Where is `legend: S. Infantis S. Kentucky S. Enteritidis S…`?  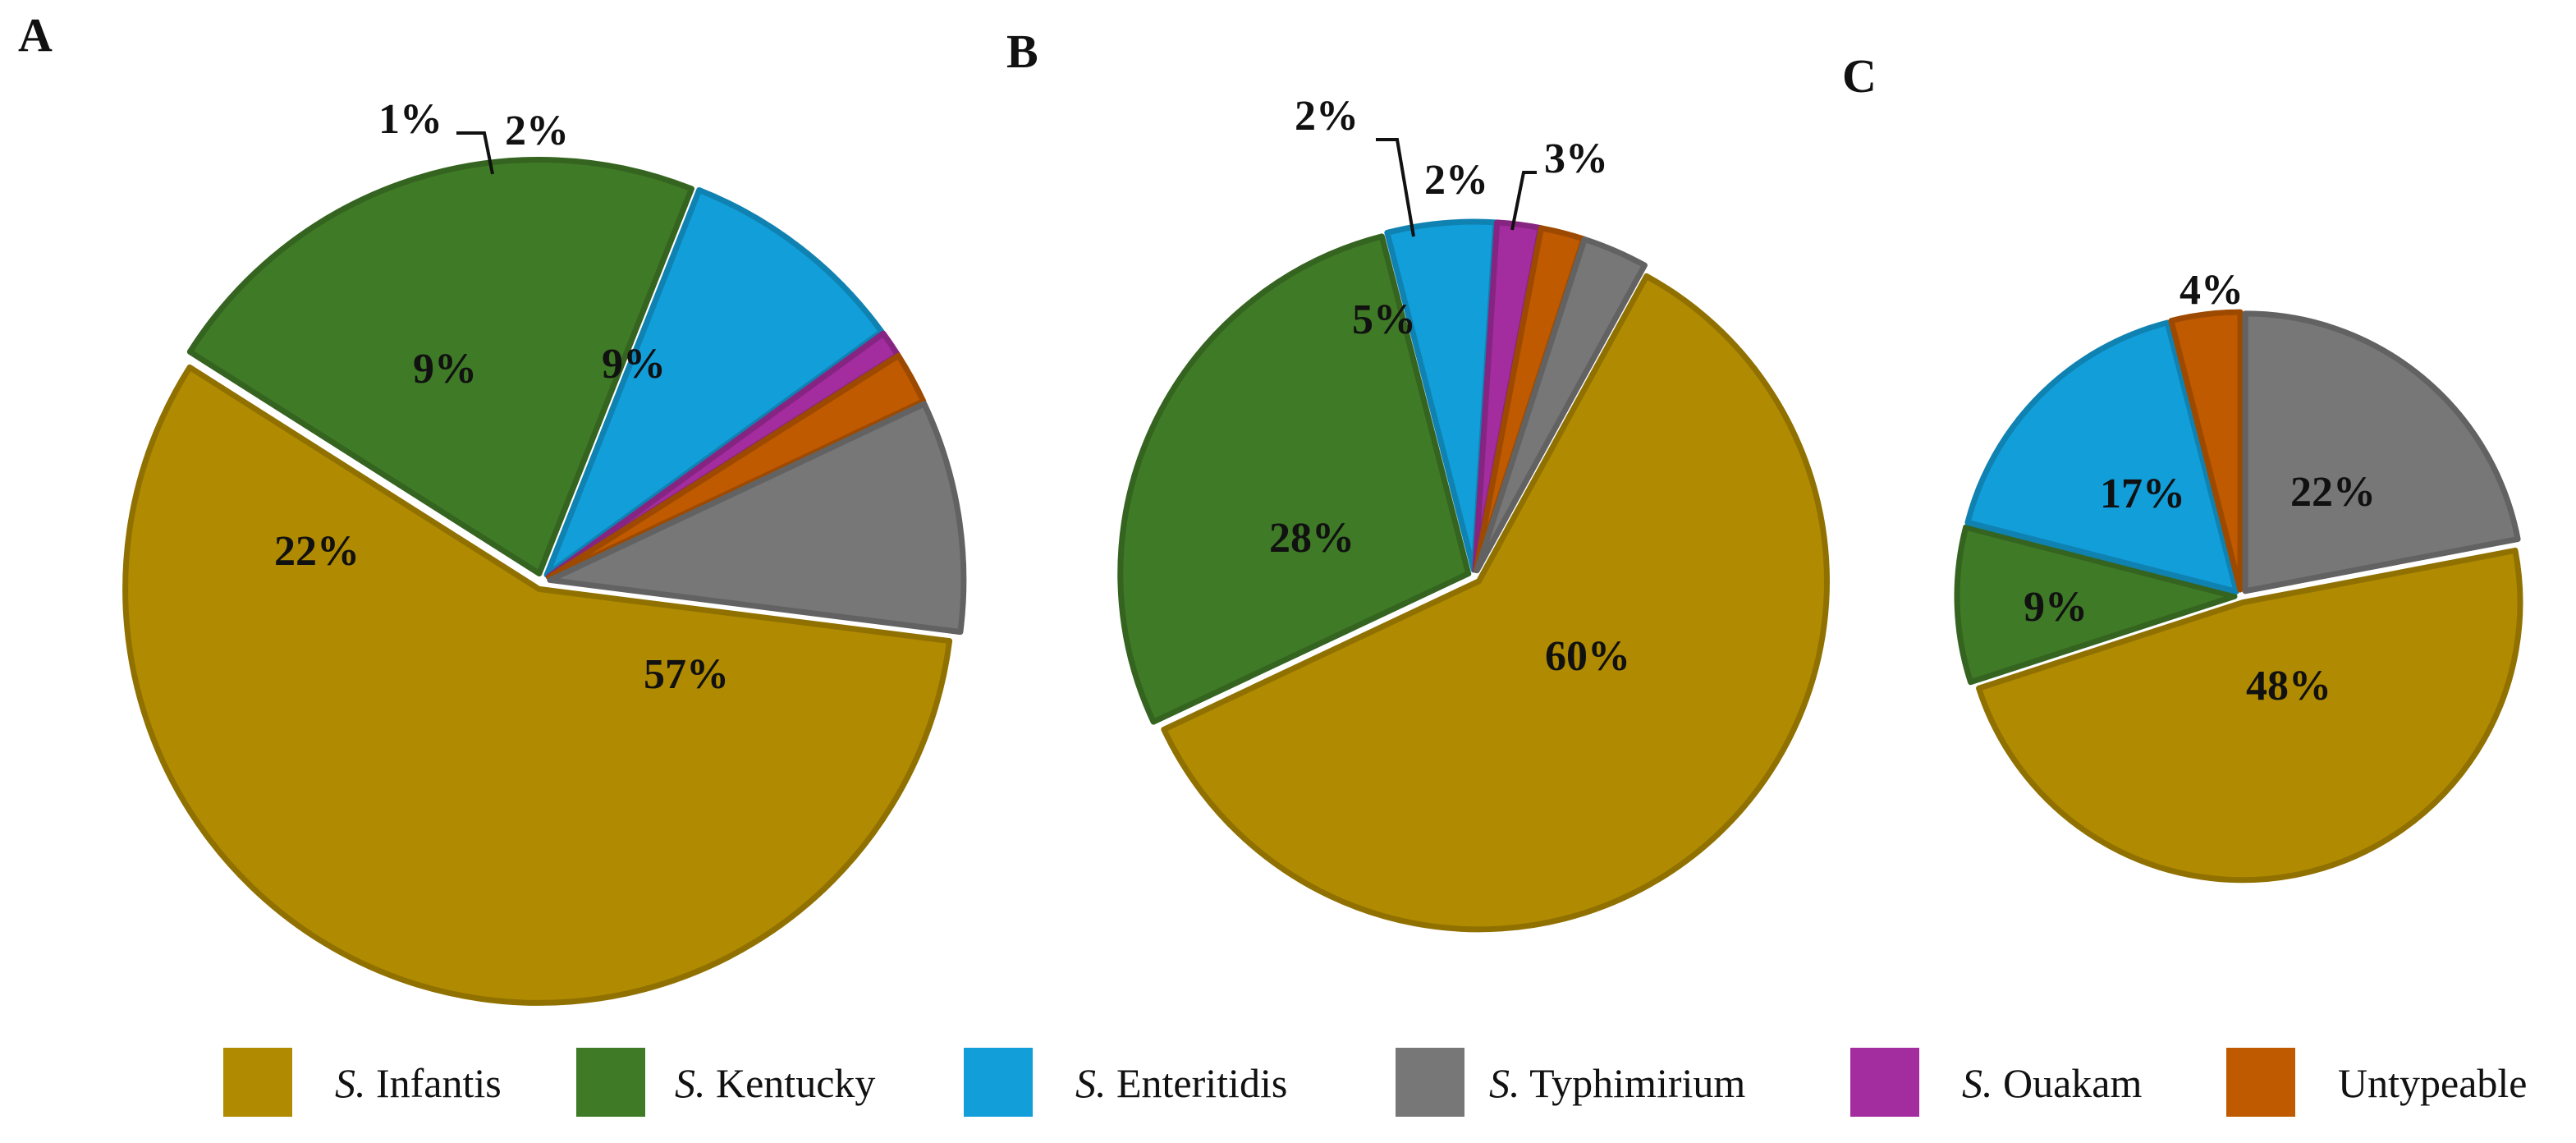 legend: S. Infantis S. Kentucky S. Enteritidis S… is located at coordinates (1375, 1082).